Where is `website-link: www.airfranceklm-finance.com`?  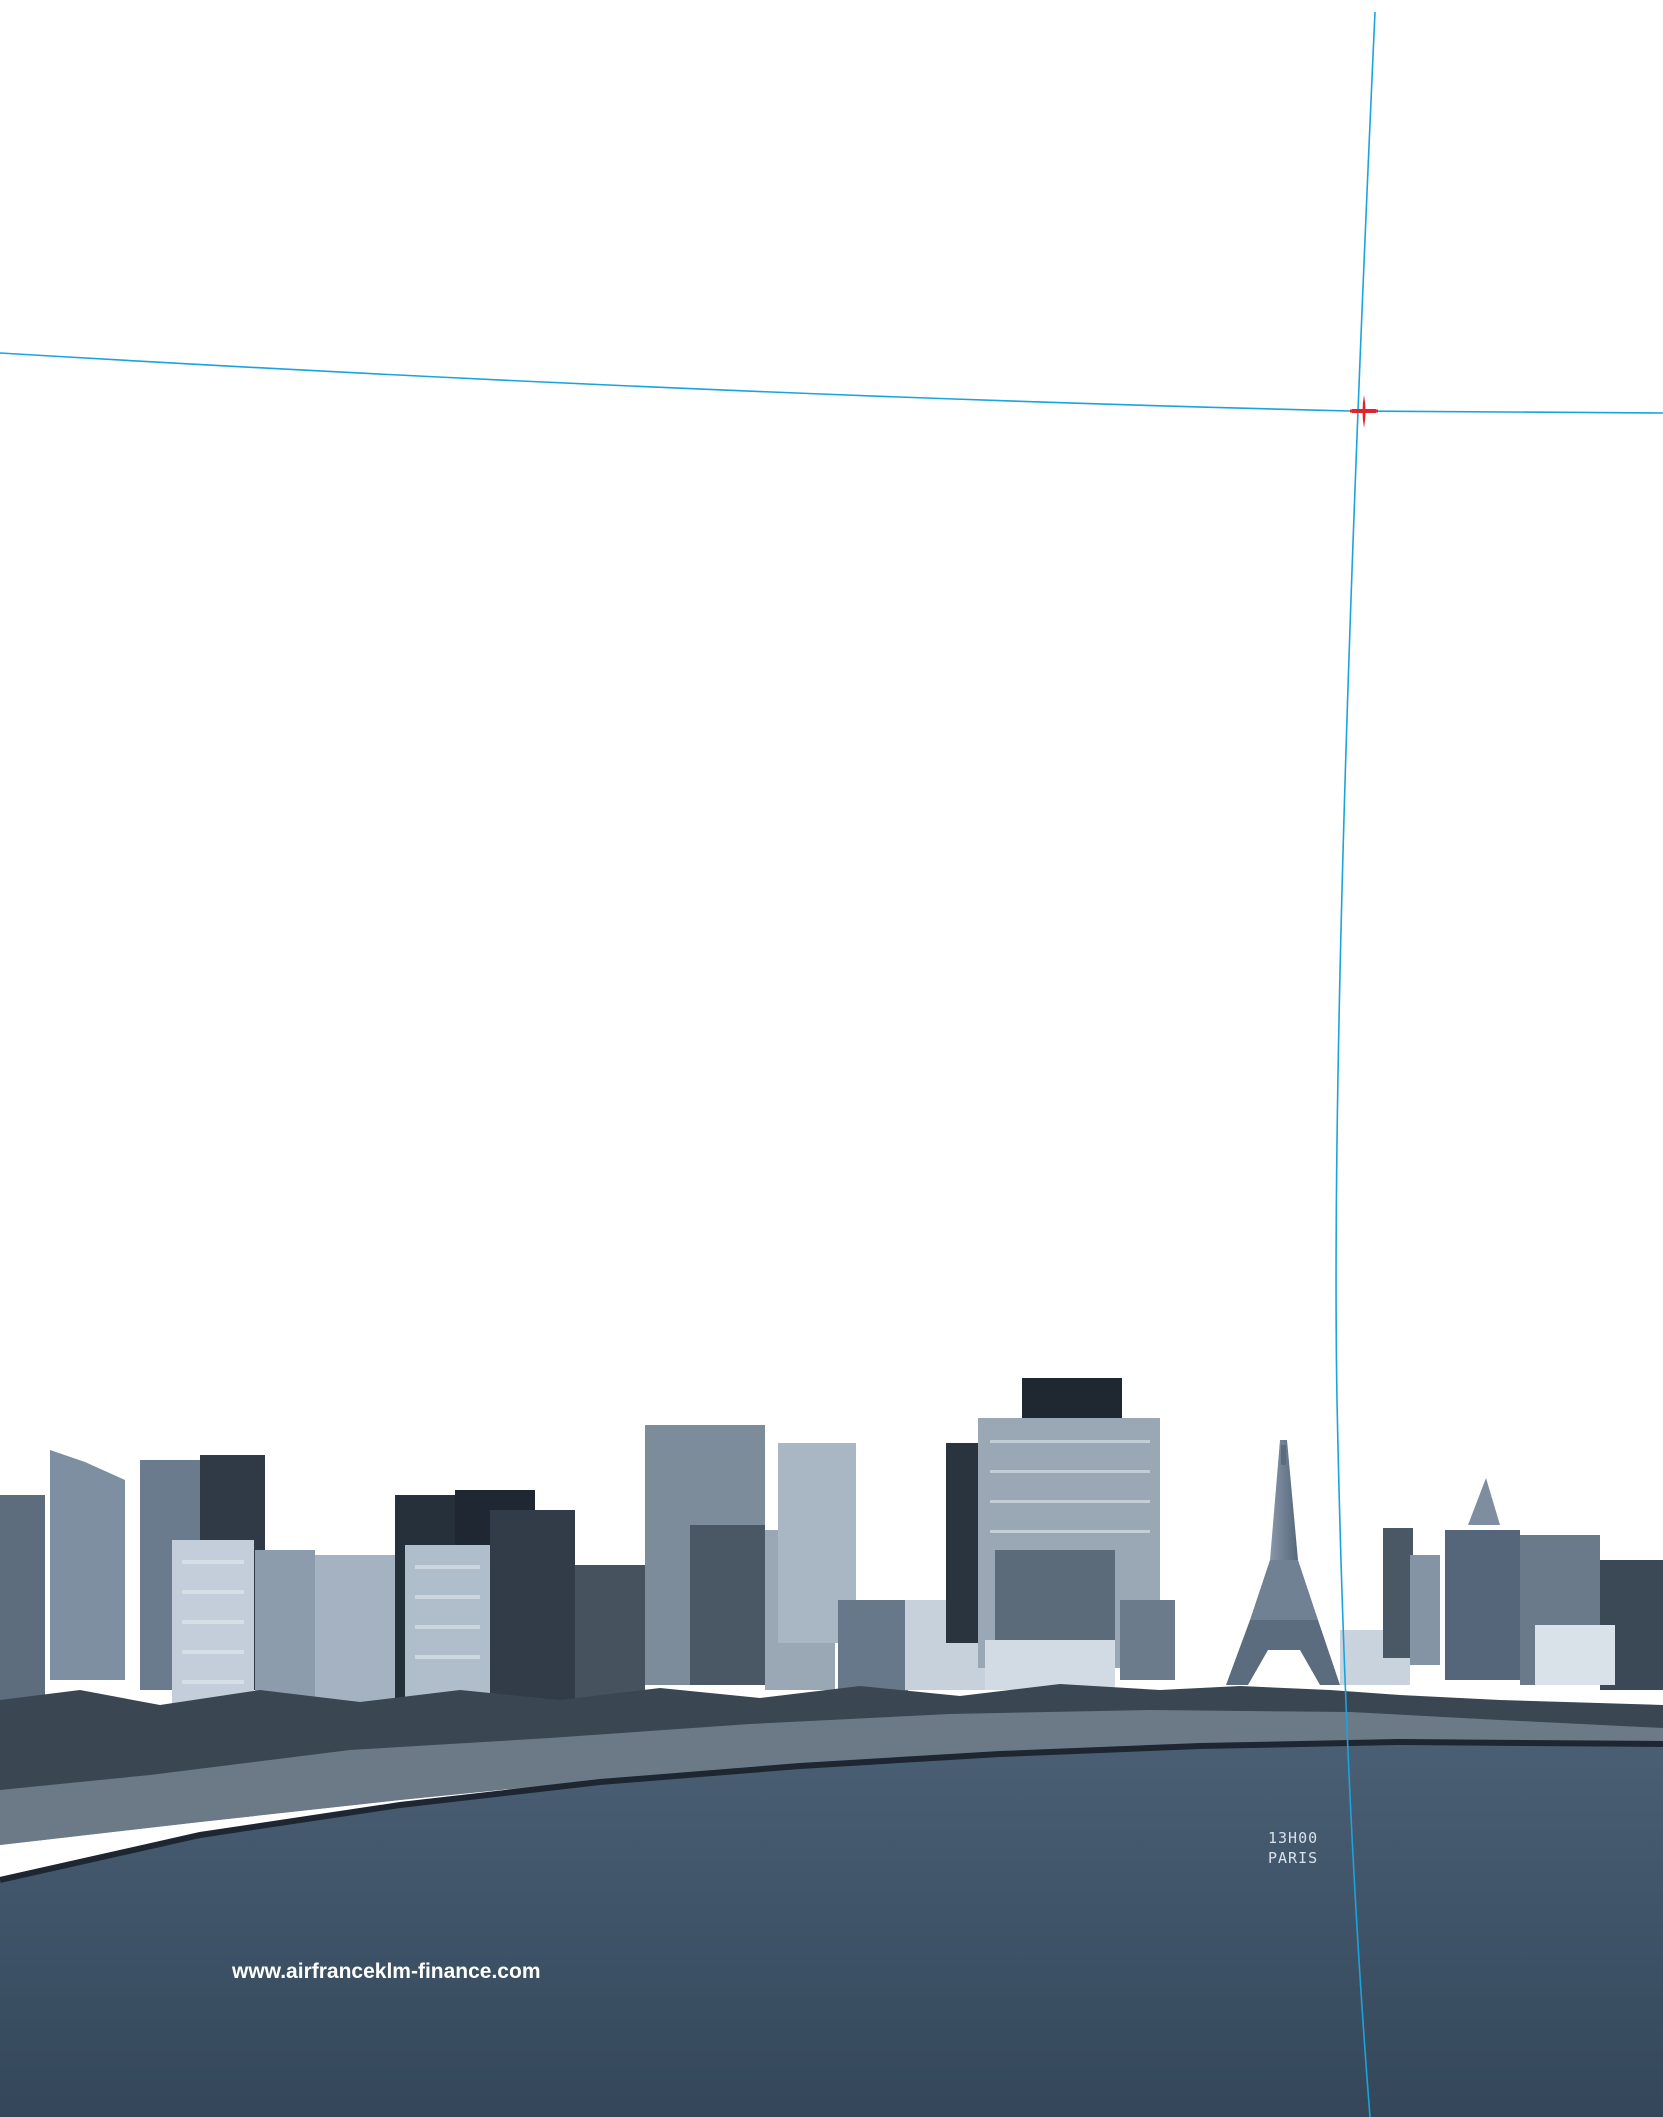 website-link: www.airfranceklm-finance.com is located at coordinates (386, 1971).